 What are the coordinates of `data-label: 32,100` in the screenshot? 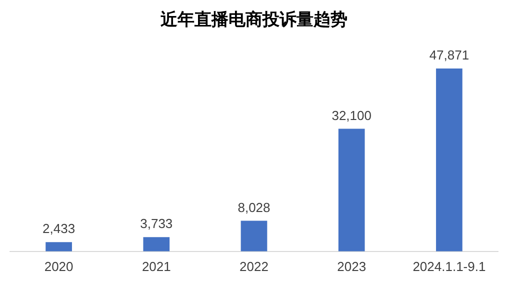 It's located at (352, 115).